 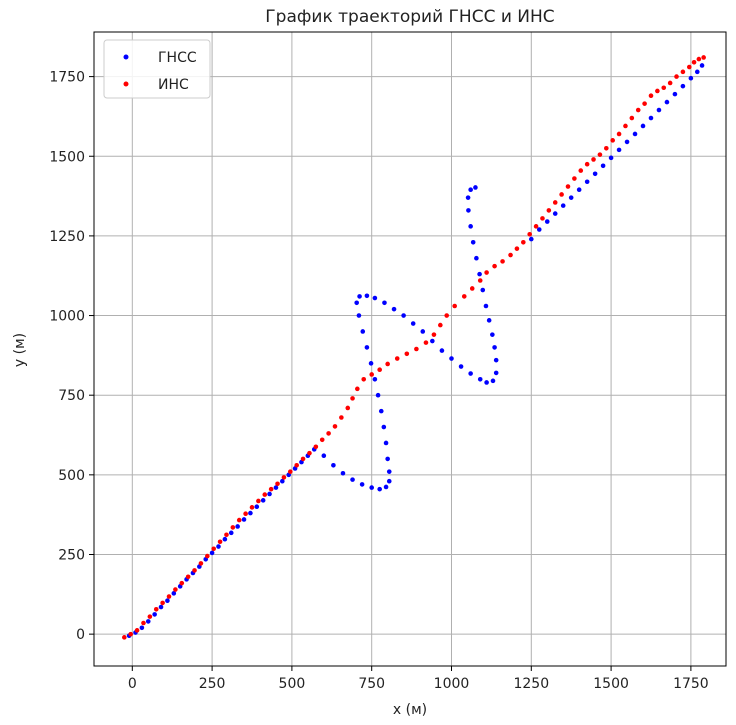 What do you see at coordinates (71, 476) in the screenshot?
I see `y-tick-label: 500` at bounding box center [71, 476].